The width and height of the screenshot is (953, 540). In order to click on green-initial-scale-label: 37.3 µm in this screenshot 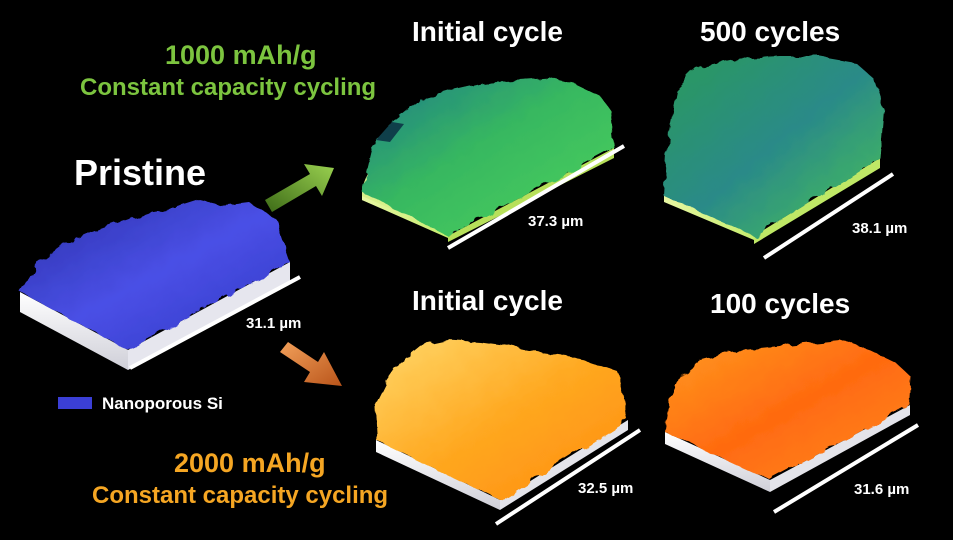, I will do `click(556, 221)`.